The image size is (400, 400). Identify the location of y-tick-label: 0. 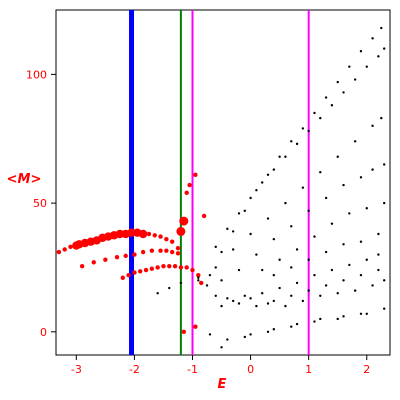
(43, 332).